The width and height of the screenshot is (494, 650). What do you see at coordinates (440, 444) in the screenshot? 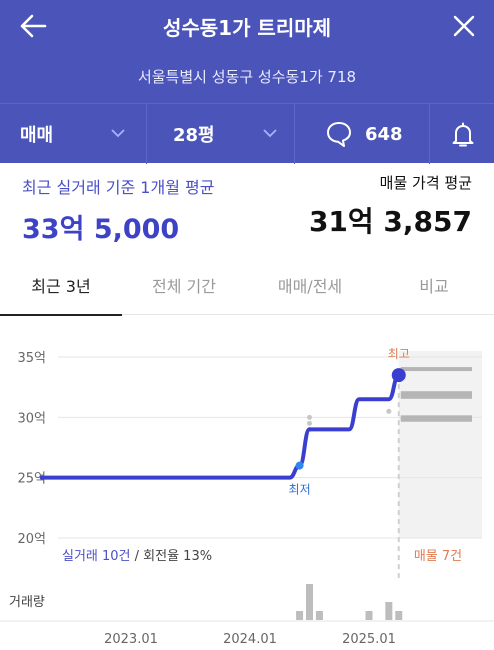
I see `listing-zone` at bounding box center [440, 444].